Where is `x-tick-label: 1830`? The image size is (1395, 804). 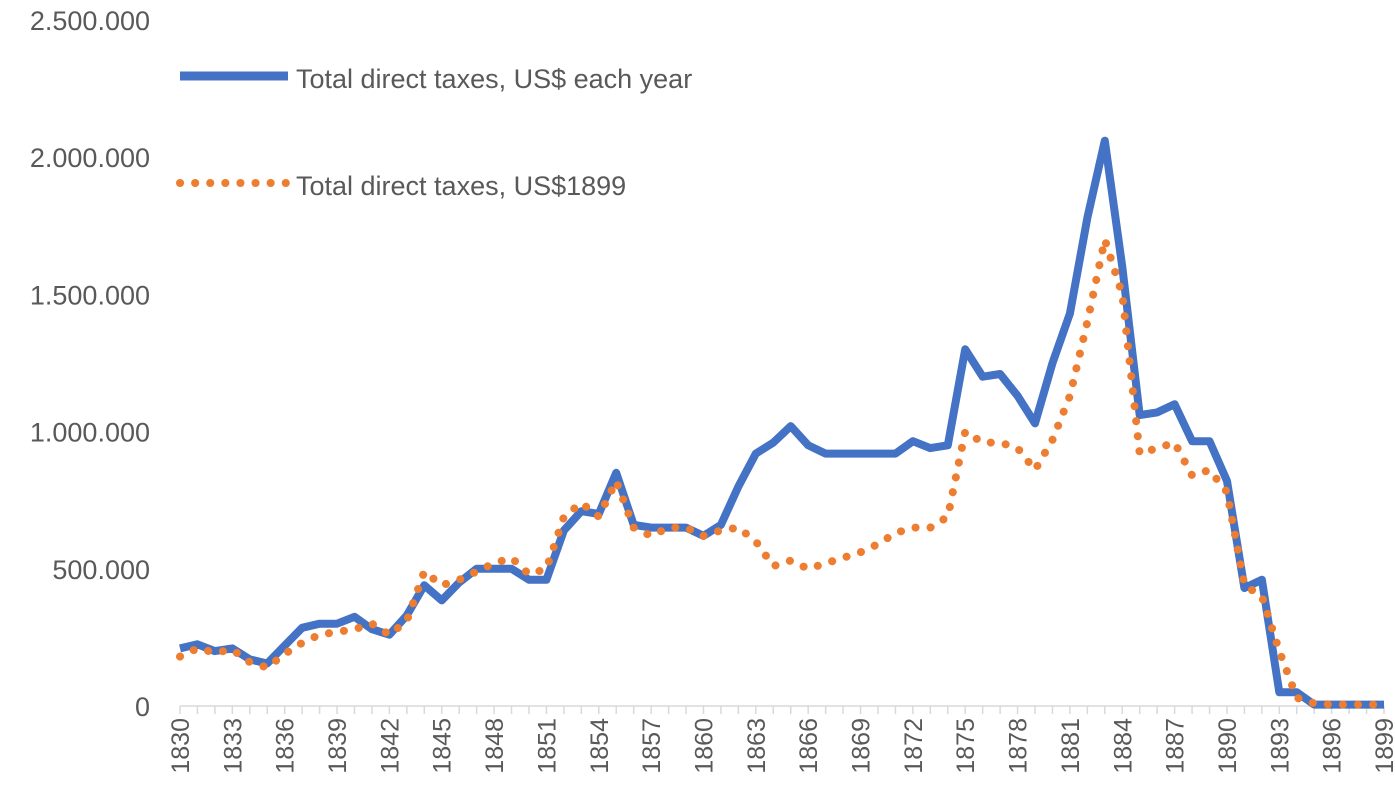
x-tick-label: 1830 is located at coordinates (181, 746).